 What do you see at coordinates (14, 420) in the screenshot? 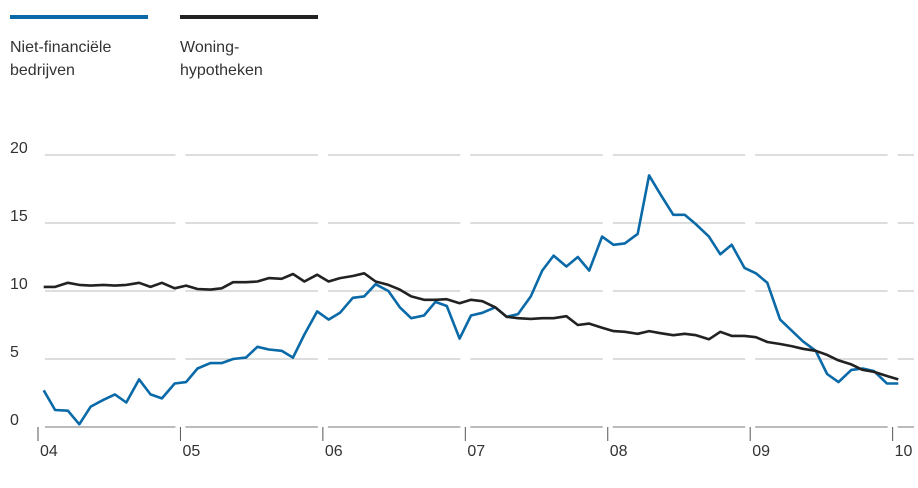
I see `y-tick-label: 0` at bounding box center [14, 420].